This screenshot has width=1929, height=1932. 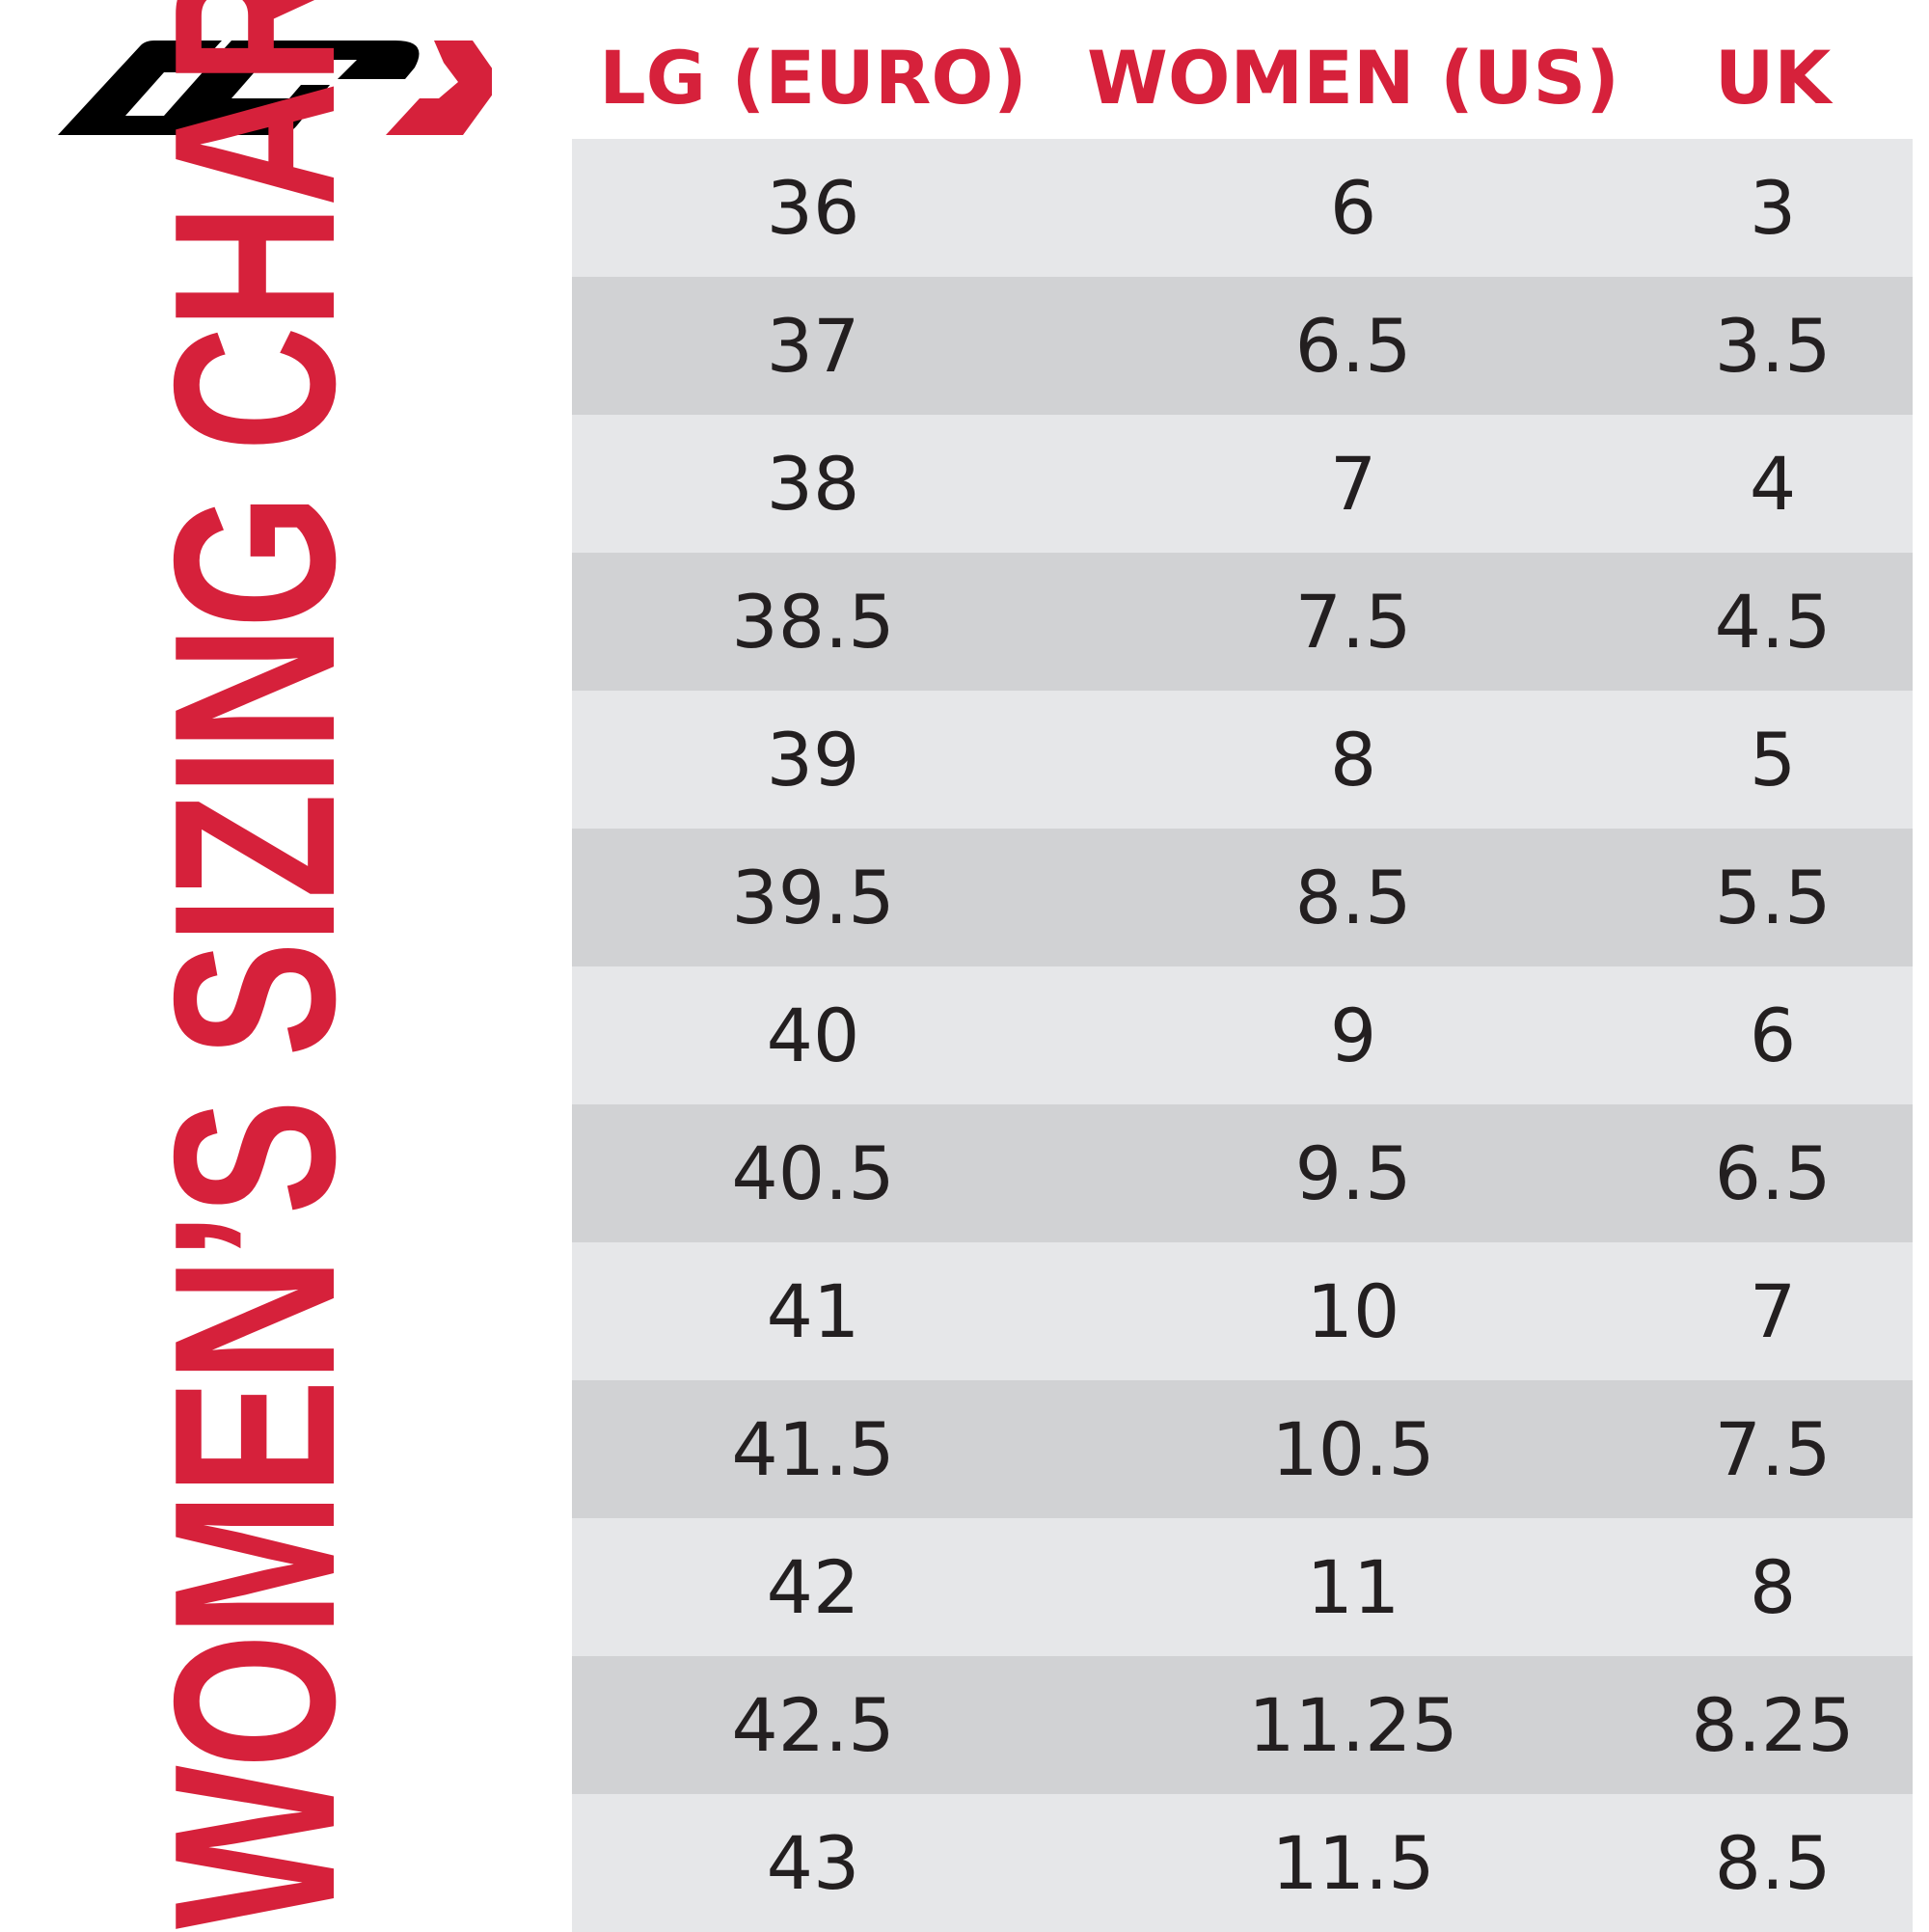 What do you see at coordinates (813, 208) in the screenshot?
I see `cell-lg-euro: 36` at bounding box center [813, 208].